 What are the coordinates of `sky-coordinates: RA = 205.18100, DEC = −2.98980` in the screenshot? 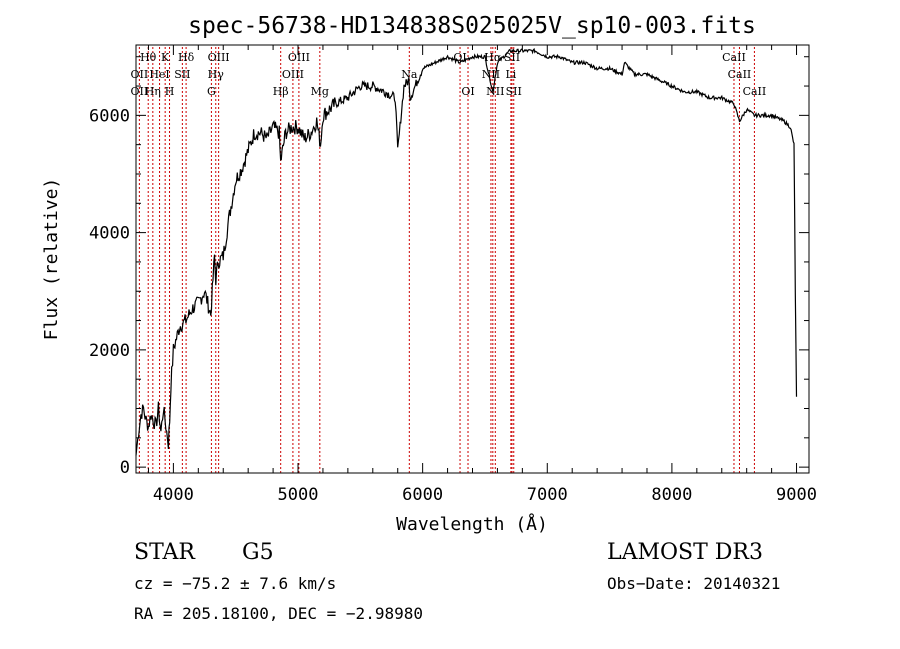 It's located at (278, 613).